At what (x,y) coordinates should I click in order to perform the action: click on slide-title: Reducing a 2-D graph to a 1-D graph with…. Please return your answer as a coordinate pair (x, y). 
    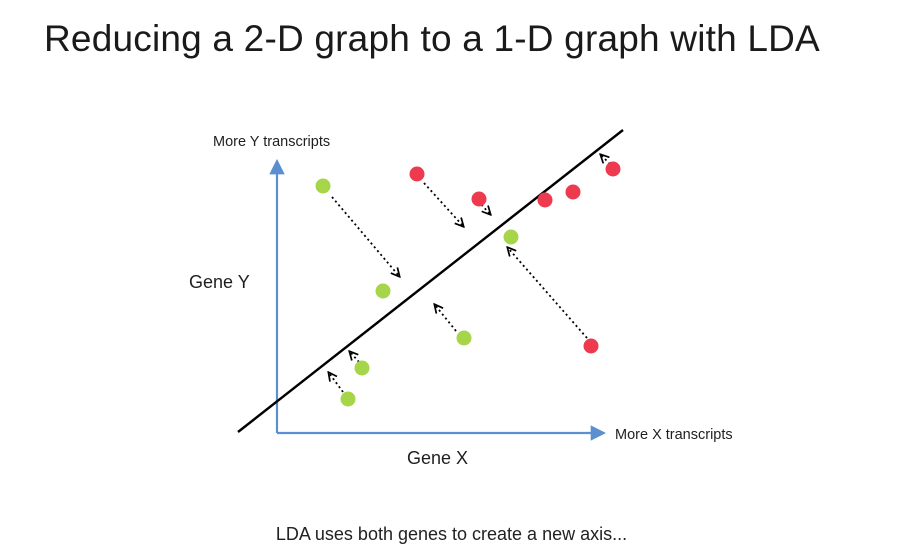
    Looking at the image, I should click on (432, 38).